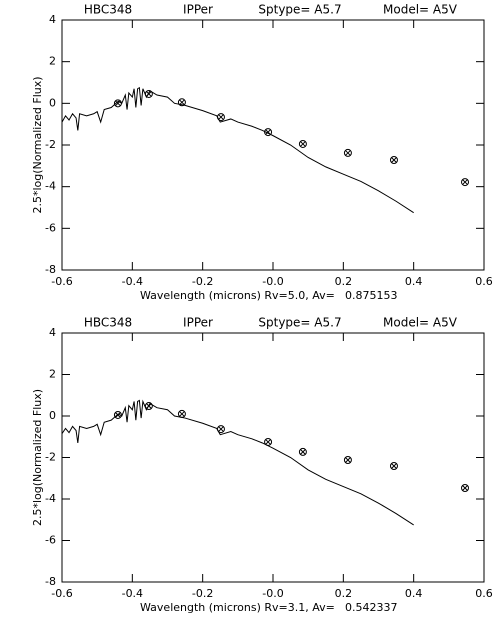 Image resolution: width=504 pixels, height=623 pixels. What do you see at coordinates (132, 593) in the screenshot?
I see `x-tick-label: -0.4` at bounding box center [132, 593].